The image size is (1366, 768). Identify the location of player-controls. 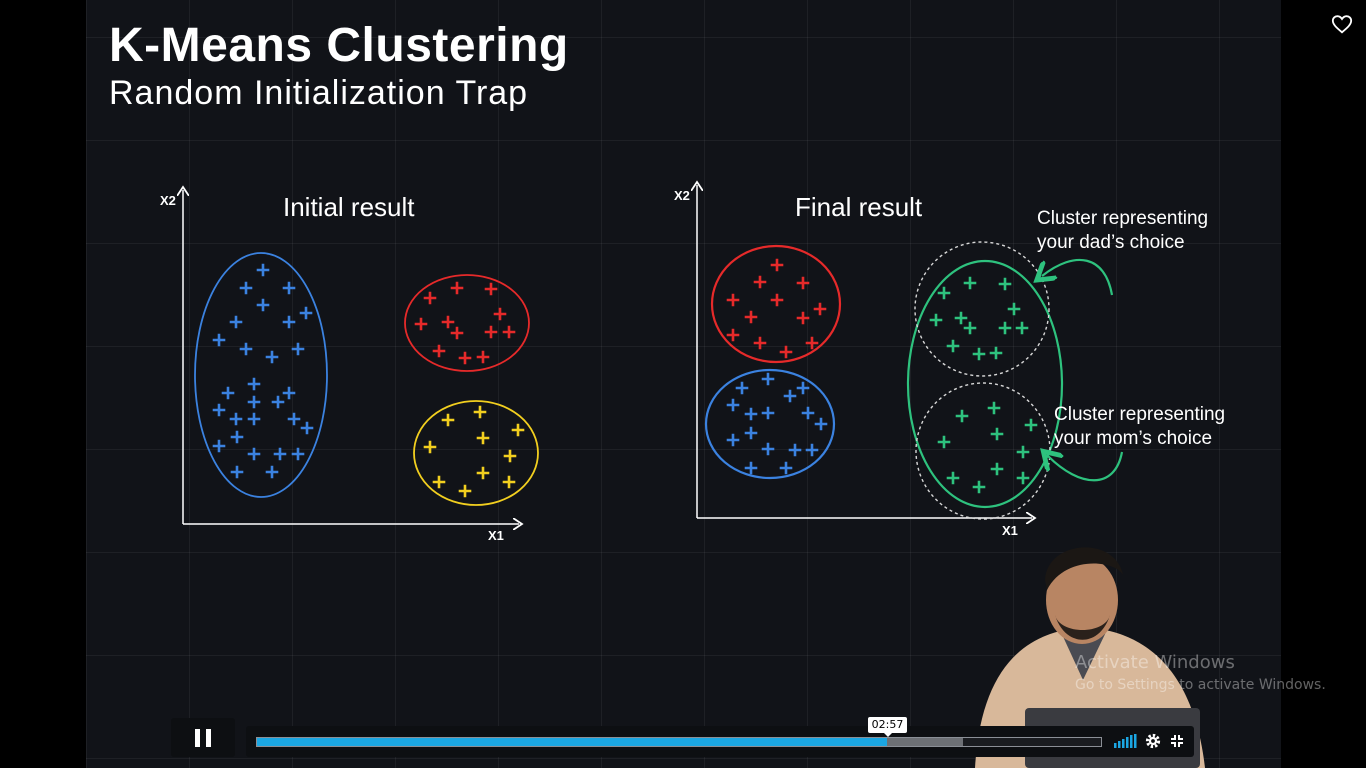
(720, 741).